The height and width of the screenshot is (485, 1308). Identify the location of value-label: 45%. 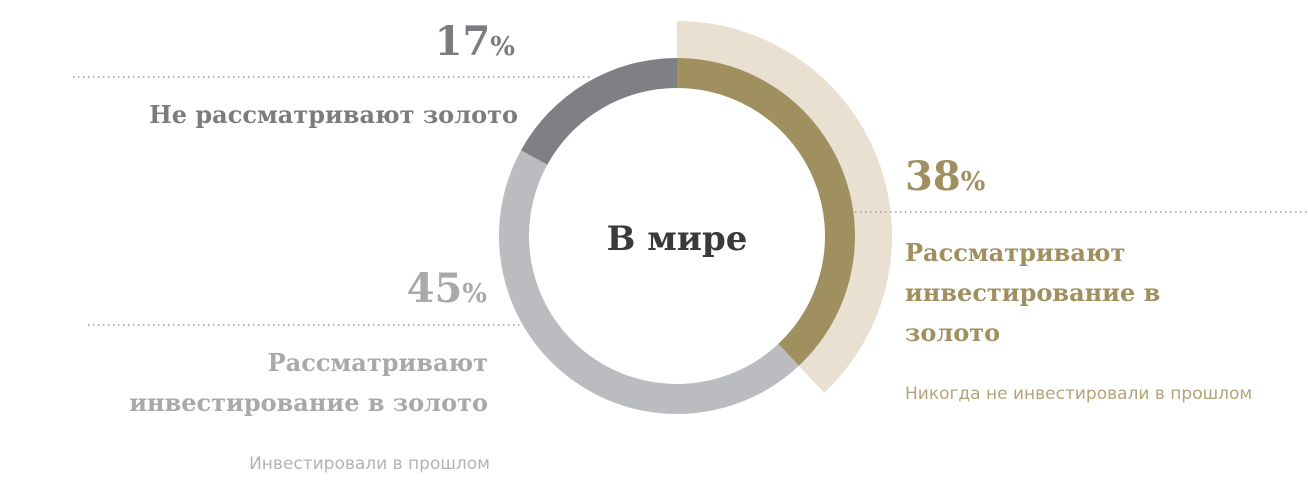
(447, 288).